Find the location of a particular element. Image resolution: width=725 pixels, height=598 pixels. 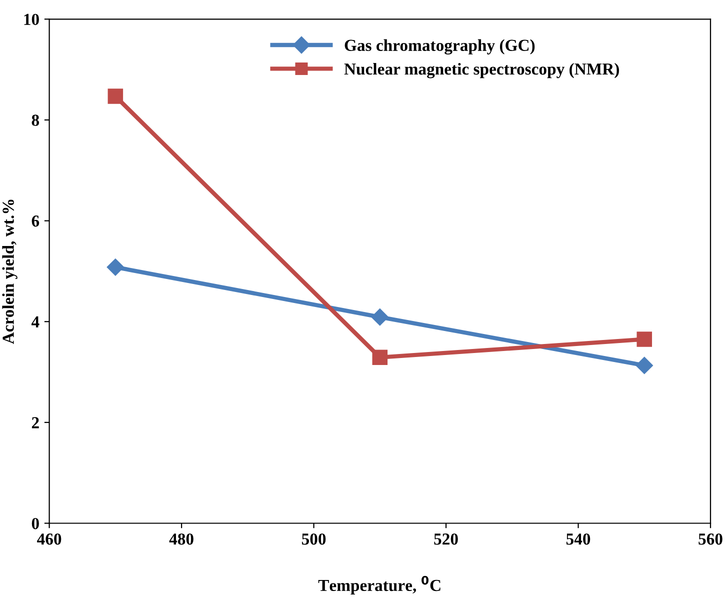

x-tick-label: 480 is located at coordinates (181, 539).